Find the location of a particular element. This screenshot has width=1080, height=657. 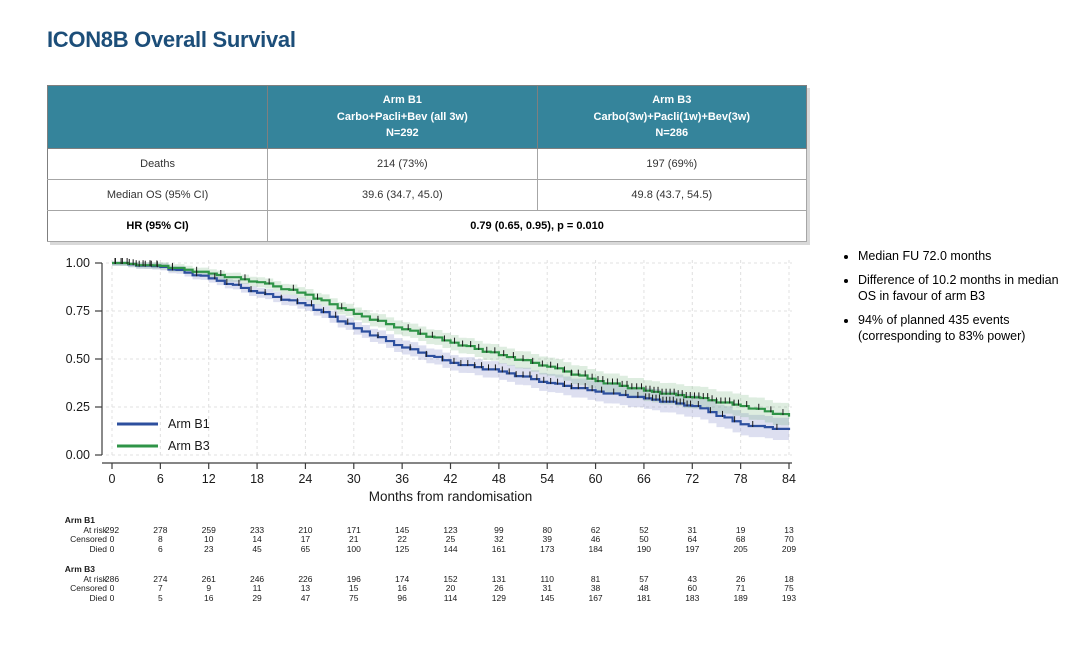

at-risk-value: 167 is located at coordinates (595, 597).